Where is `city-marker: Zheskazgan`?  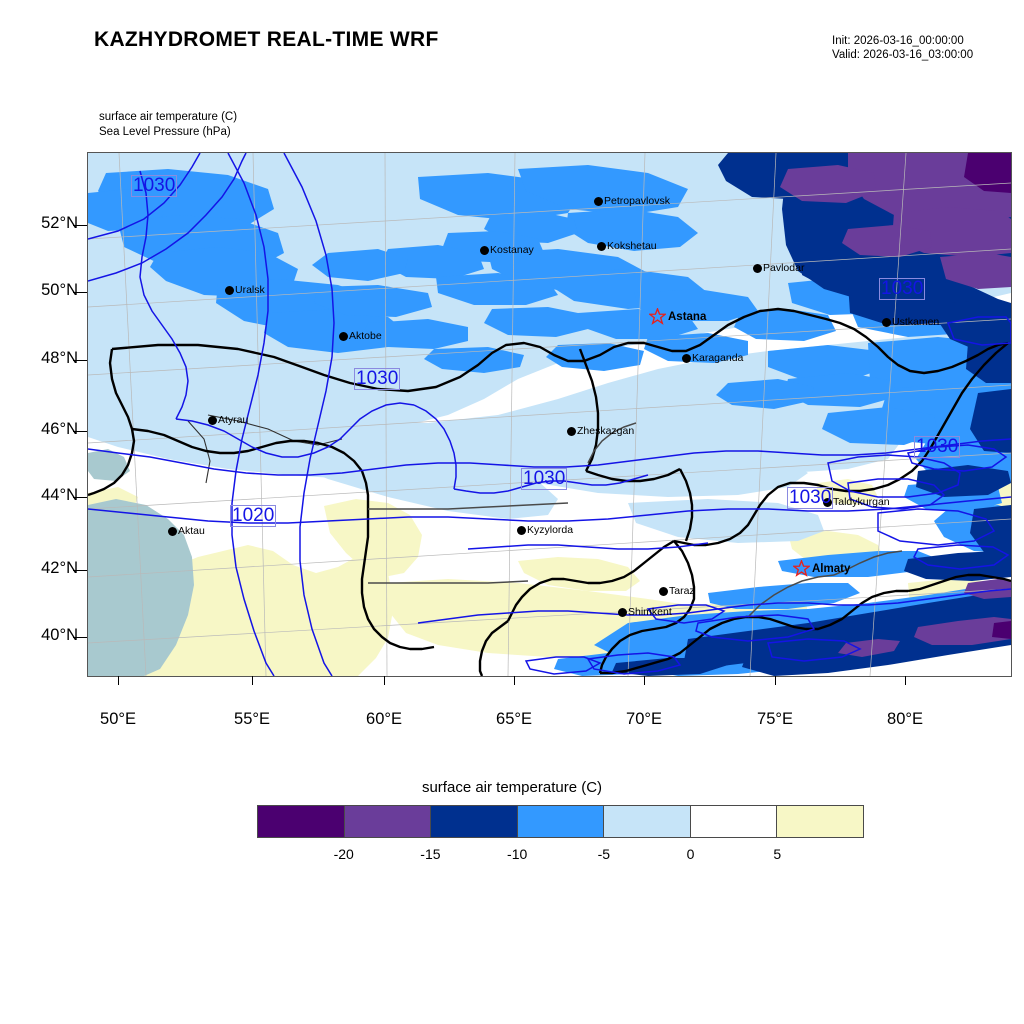
city-marker: Zheskazgan is located at coordinates (600, 431).